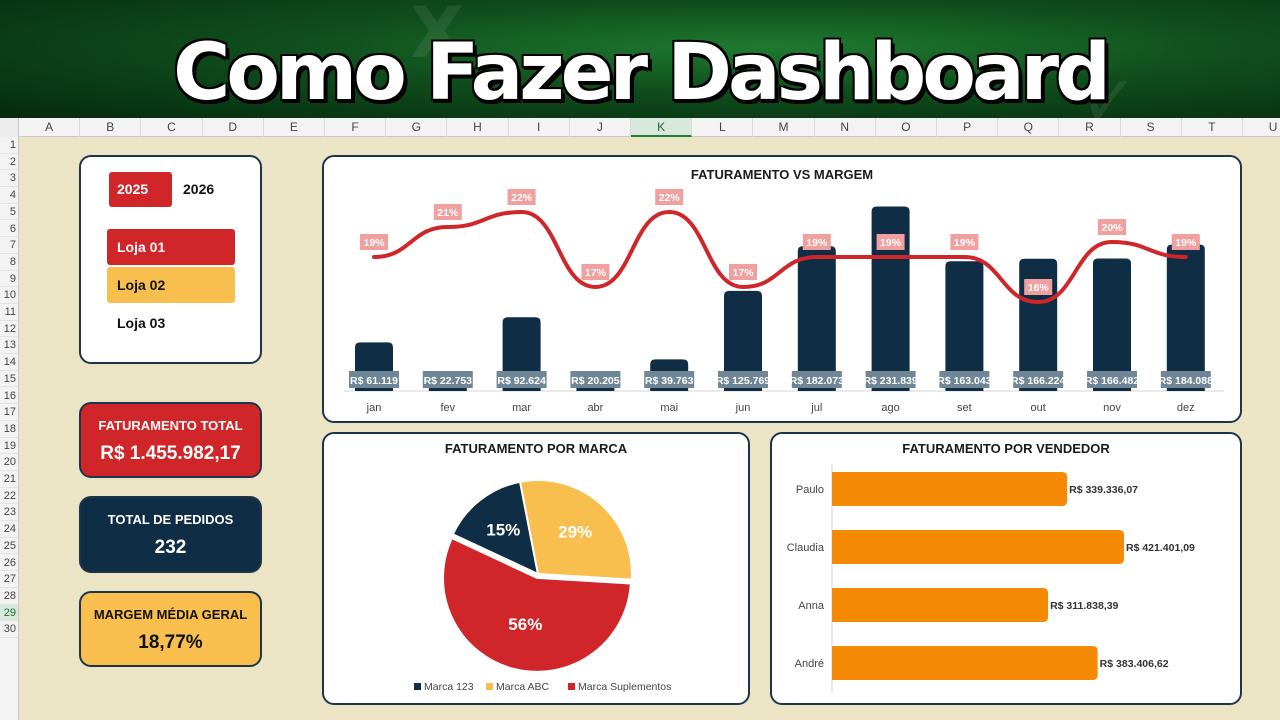 This screenshot has width=1280, height=720. What do you see at coordinates (9, 579) in the screenshot?
I see `row-header-27: 27` at bounding box center [9, 579].